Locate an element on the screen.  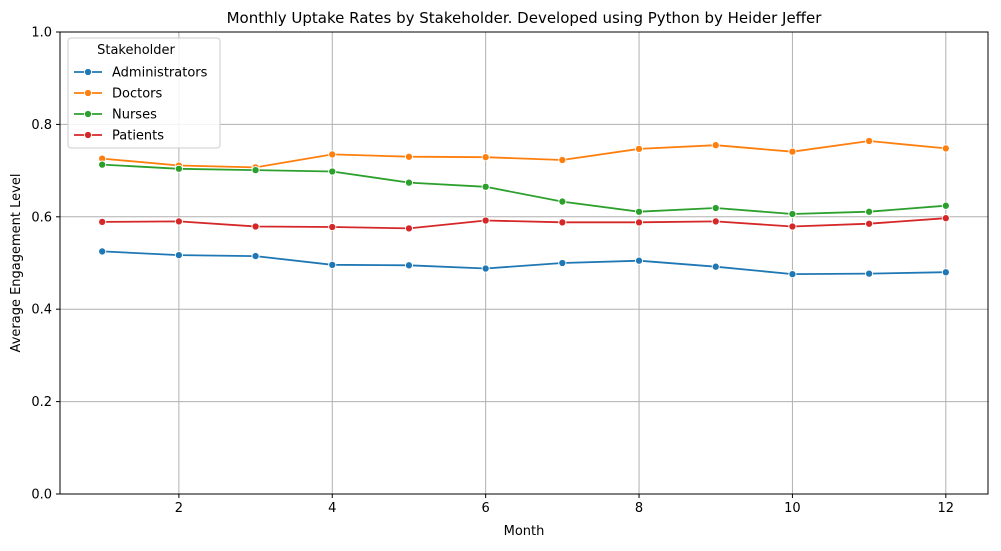
x-tick-label: 12 is located at coordinates (946, 508).